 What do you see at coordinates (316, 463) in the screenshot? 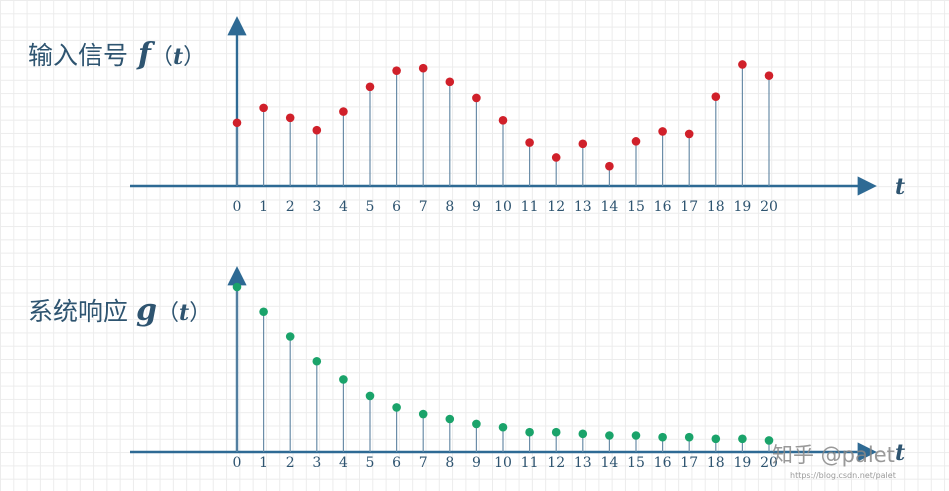
I see `response-tick-label: 3` at bounding box center [316, 463].